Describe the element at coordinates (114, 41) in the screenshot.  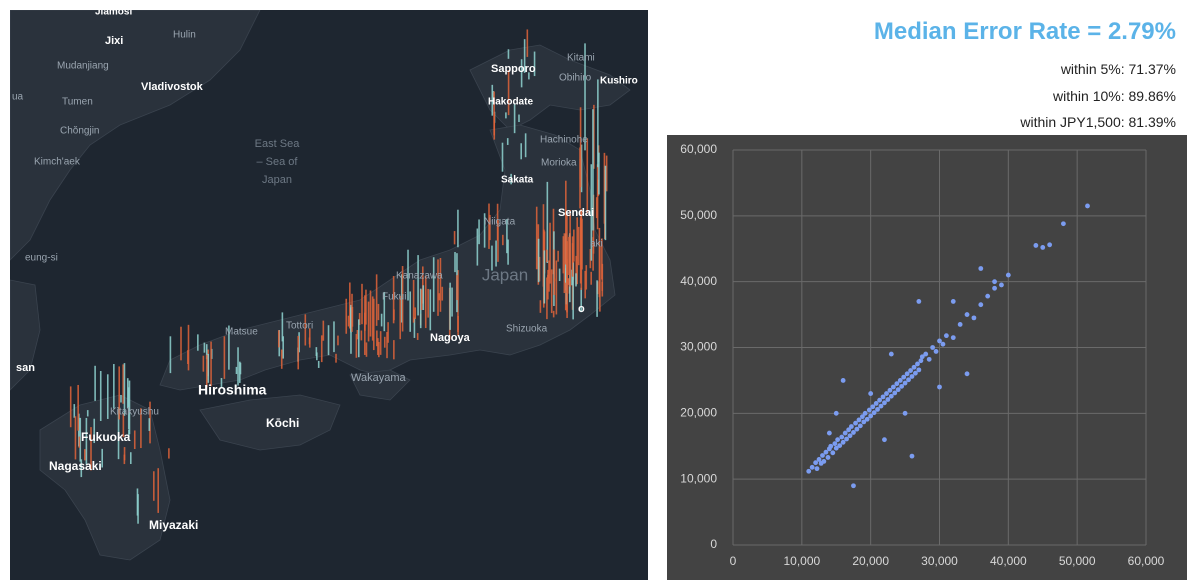
I see `map-label: Jixi` at that location.